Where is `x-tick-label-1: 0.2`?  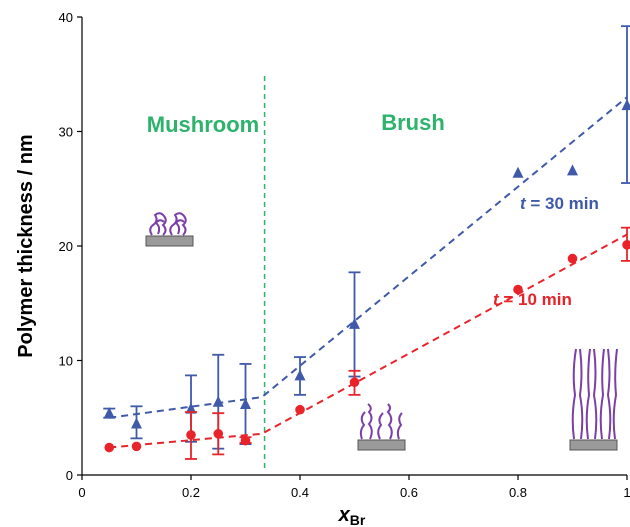 x-tick-label-1: 0.2 is located at coordinates (191, 492).